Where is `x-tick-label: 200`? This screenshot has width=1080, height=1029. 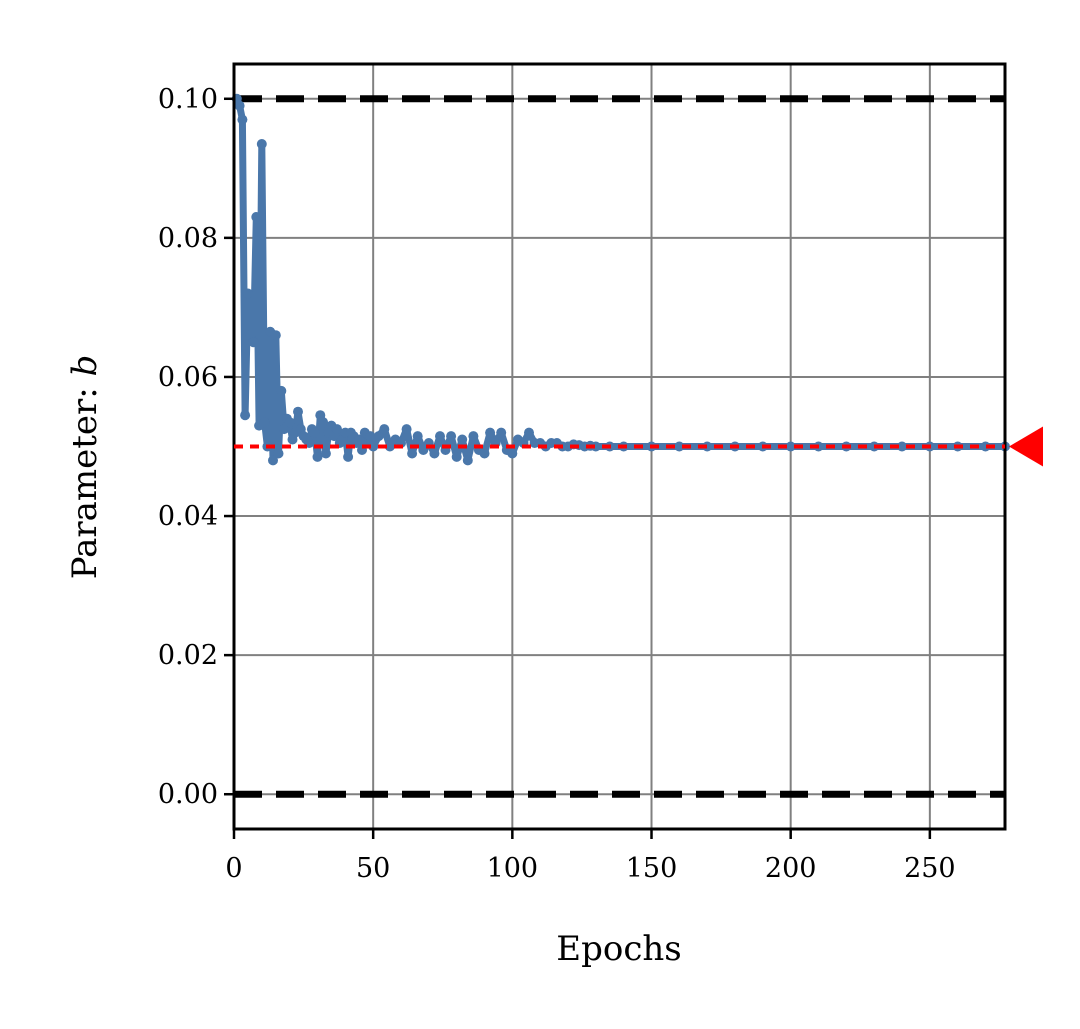 x-tick-label: 200 is located at coordinates (791, 868).